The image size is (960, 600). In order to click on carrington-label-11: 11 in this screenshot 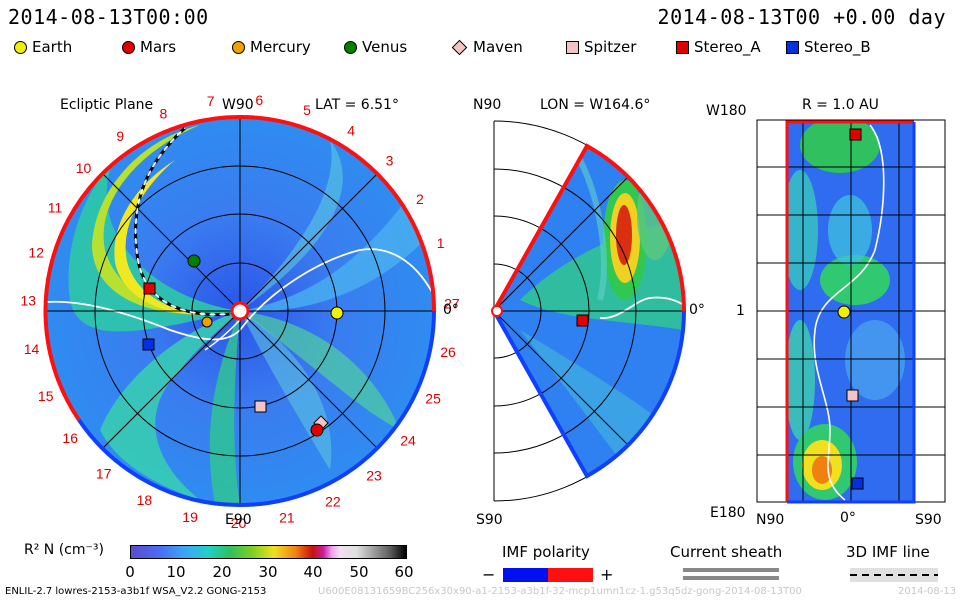, I will do `click(55, 208)`.